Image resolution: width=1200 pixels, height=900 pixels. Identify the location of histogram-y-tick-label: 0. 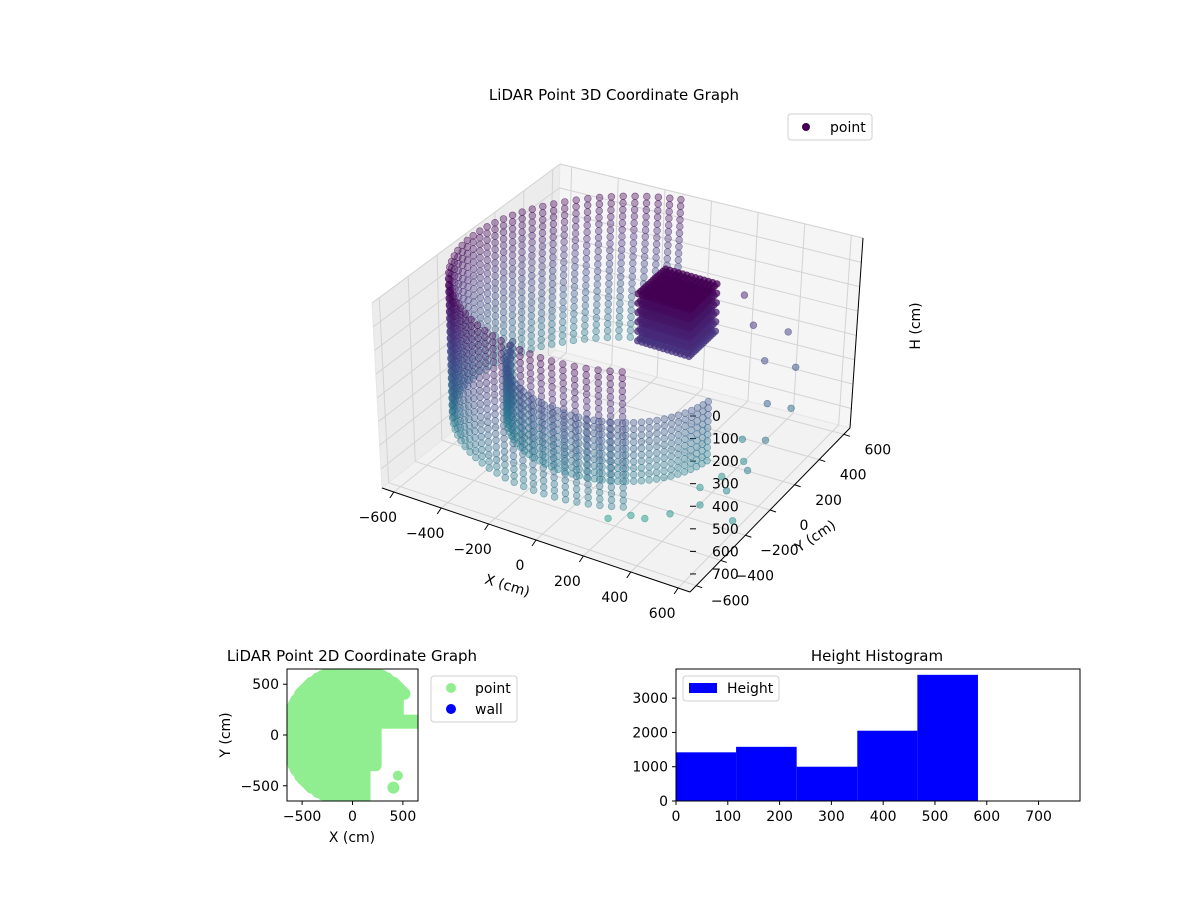
(663, 802).